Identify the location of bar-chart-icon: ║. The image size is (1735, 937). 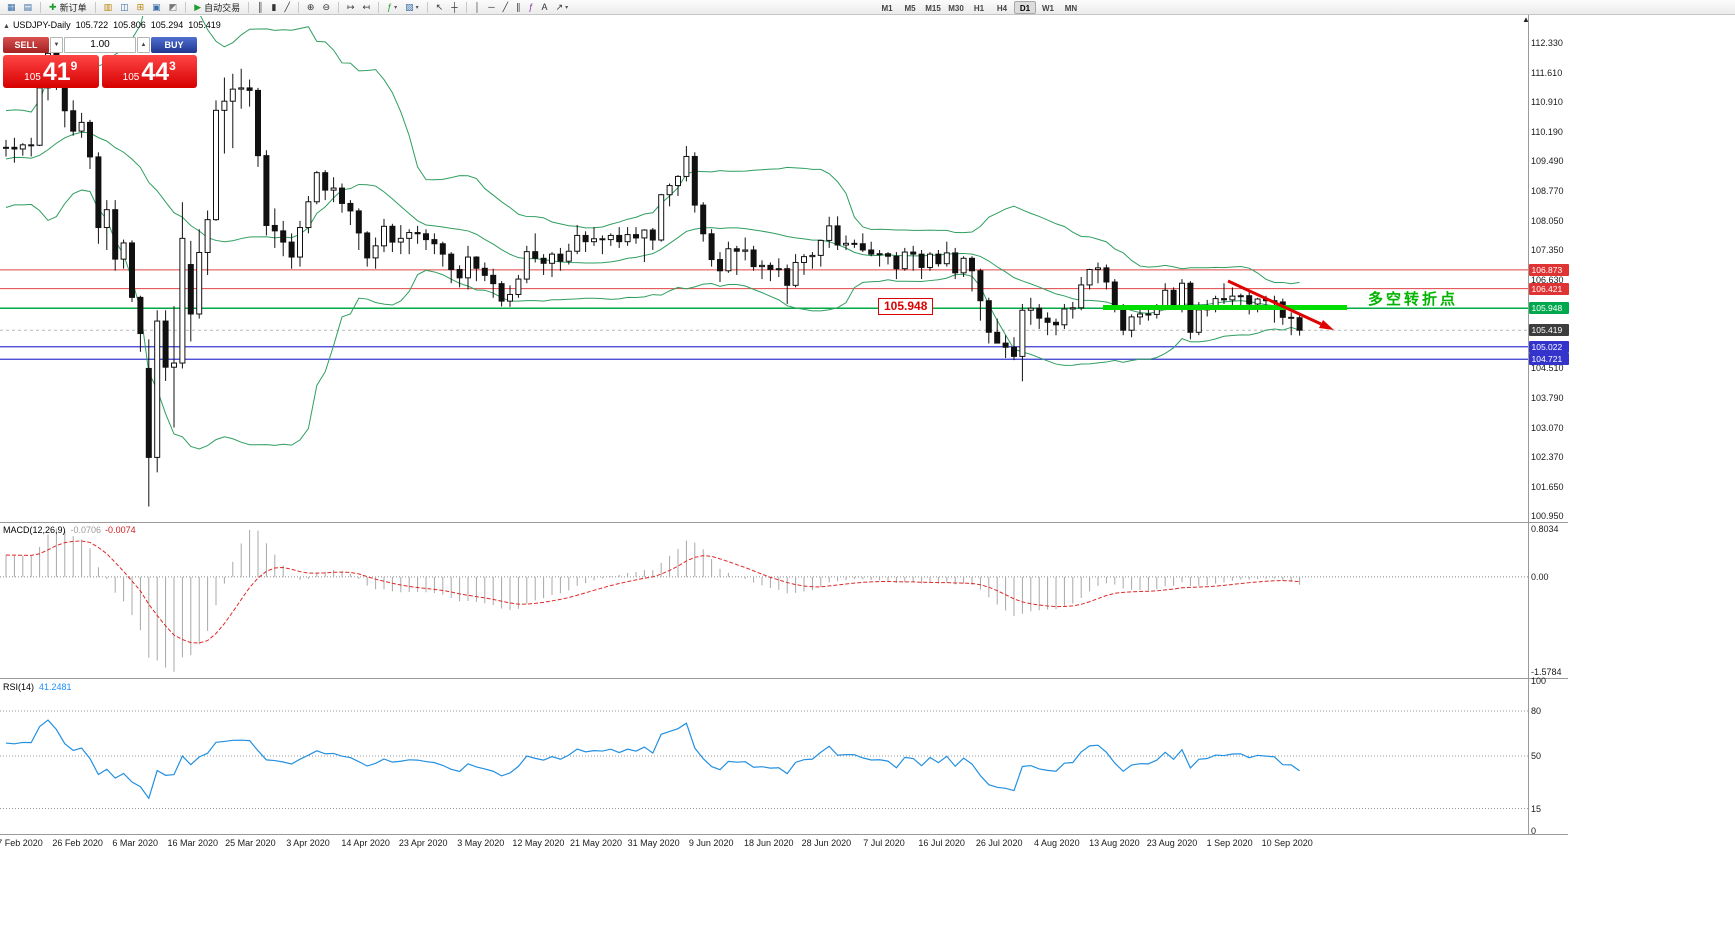
(260, 6).